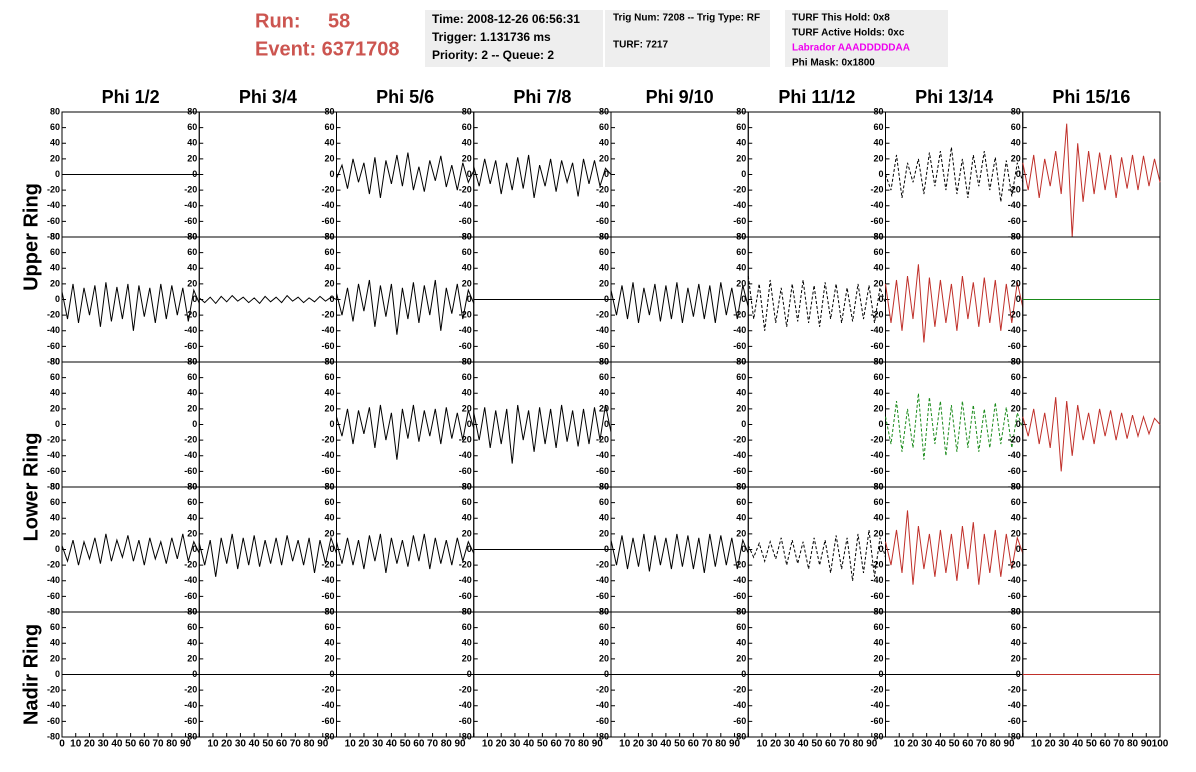 The height and width of the screenshot is (772, 1196). I want to click on x-tick-label: 50, so click(268, 744).